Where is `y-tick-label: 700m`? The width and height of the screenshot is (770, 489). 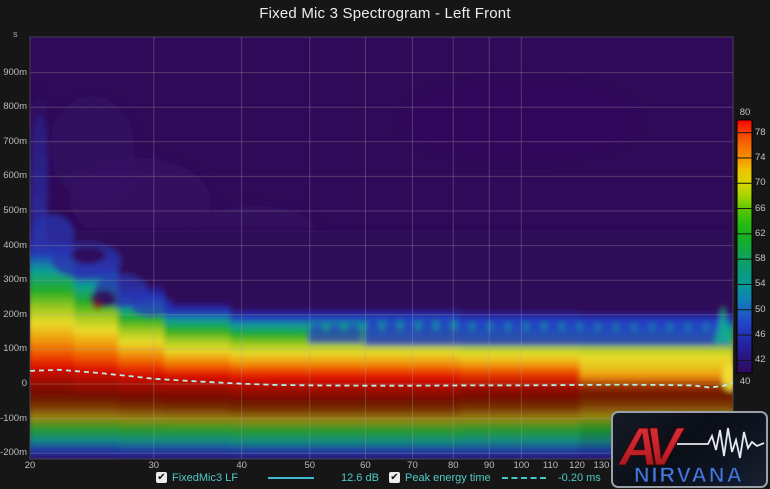 y-tick-label: 700m is located at coordinates (15, 141).